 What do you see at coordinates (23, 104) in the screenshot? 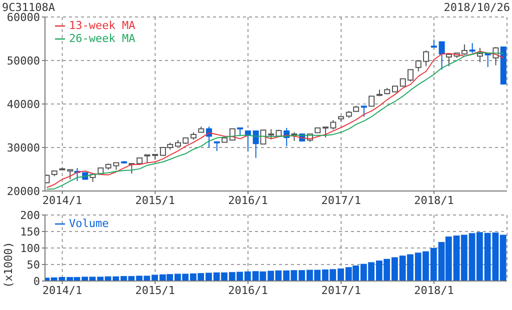
I see `y-tick-label: 40000` at bounding box center [23, 104].